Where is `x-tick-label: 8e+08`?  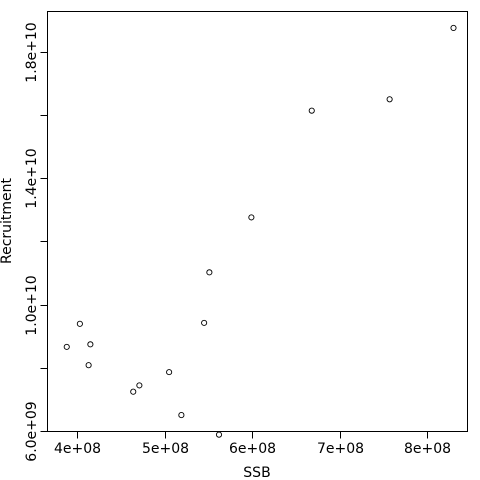 x-tick-label: 8e+08 is located at coordinates (427, 449).